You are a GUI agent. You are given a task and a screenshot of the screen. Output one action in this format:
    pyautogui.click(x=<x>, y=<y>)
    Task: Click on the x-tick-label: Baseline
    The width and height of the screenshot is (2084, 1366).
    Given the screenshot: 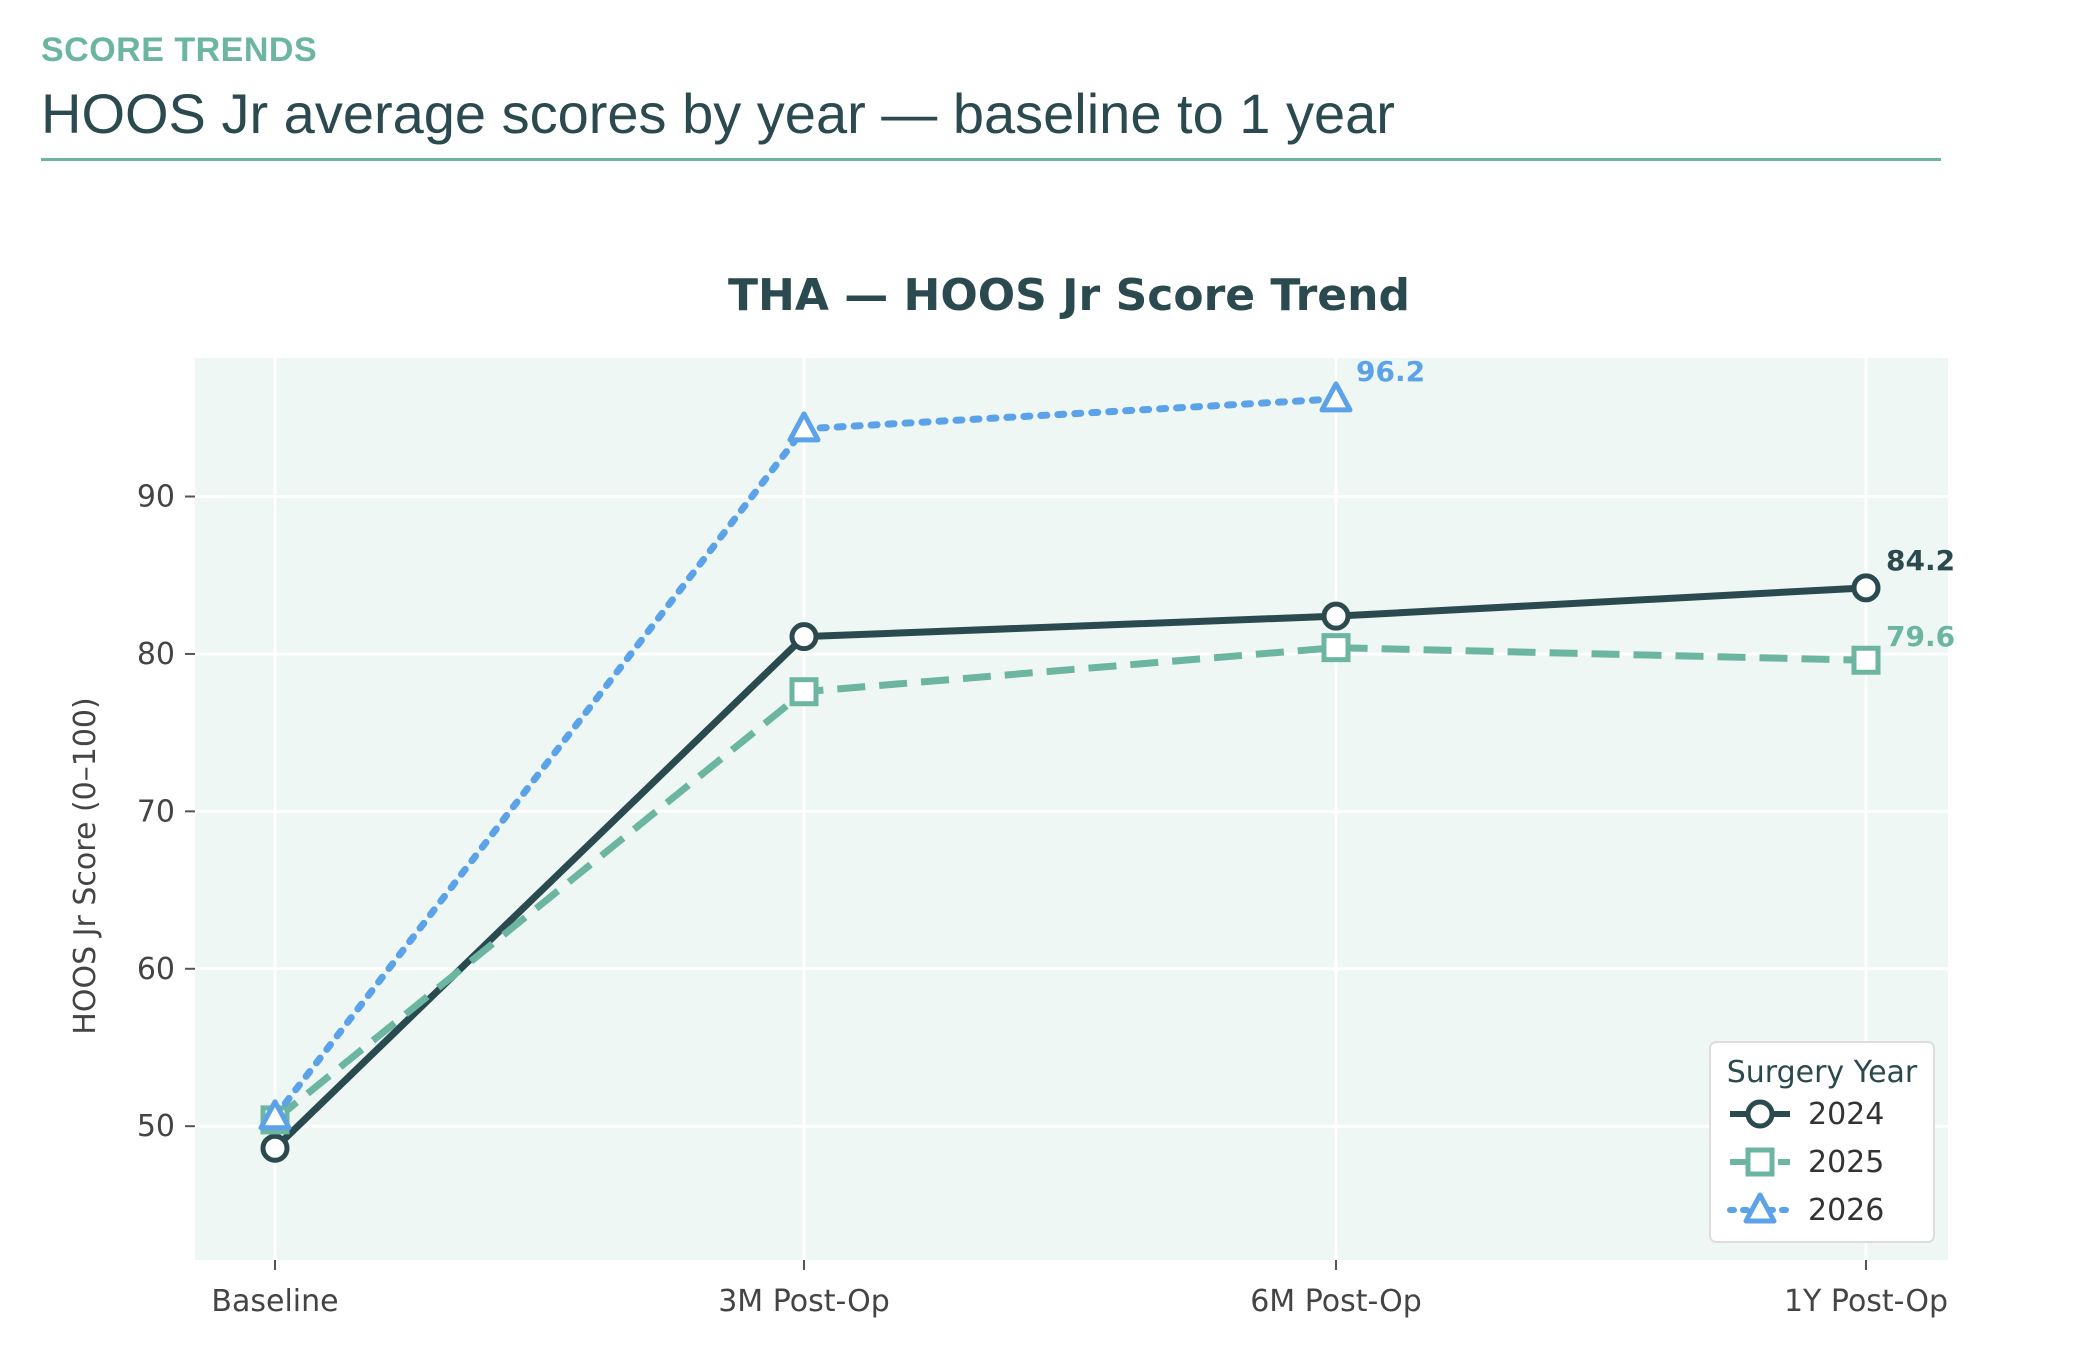 What is the action you would take?
    pyautogui.click(x=274, y=1301)
    